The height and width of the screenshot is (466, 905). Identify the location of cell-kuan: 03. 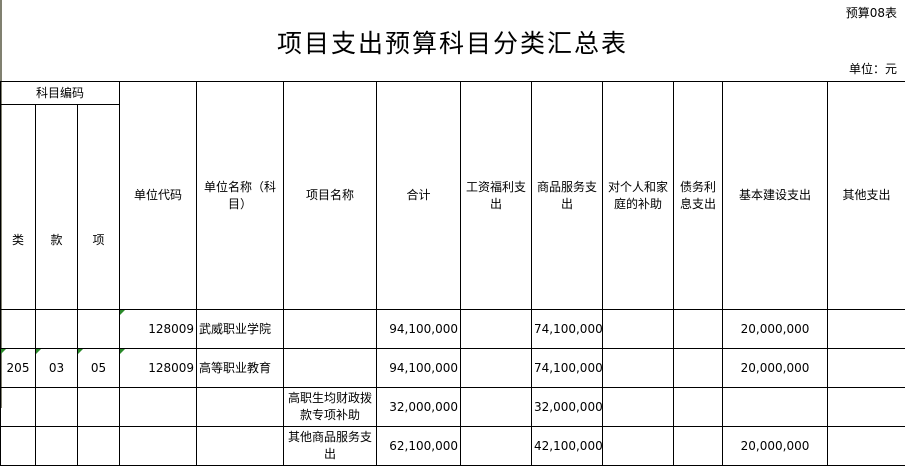
(57, 368).